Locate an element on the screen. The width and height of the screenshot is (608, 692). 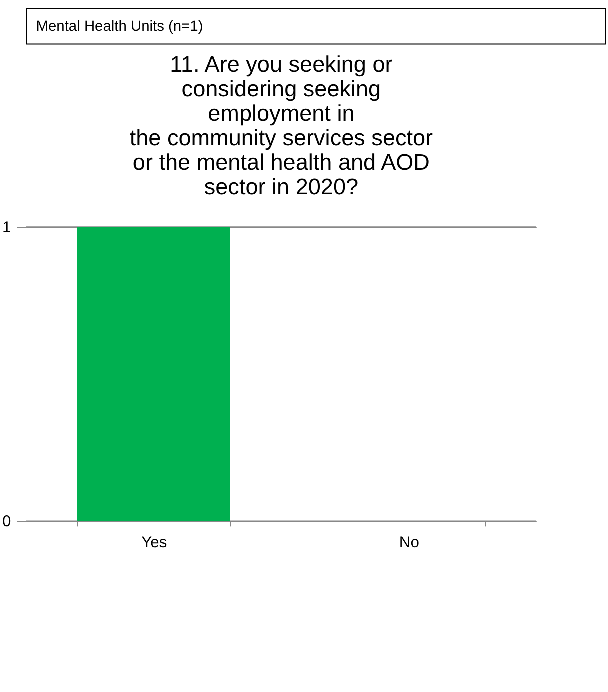
chart-title: 11. Are you seeking or considering seeking employment in the community services sector or the mental health and AOD sector in 2020? is located at coordinates (282, 126).